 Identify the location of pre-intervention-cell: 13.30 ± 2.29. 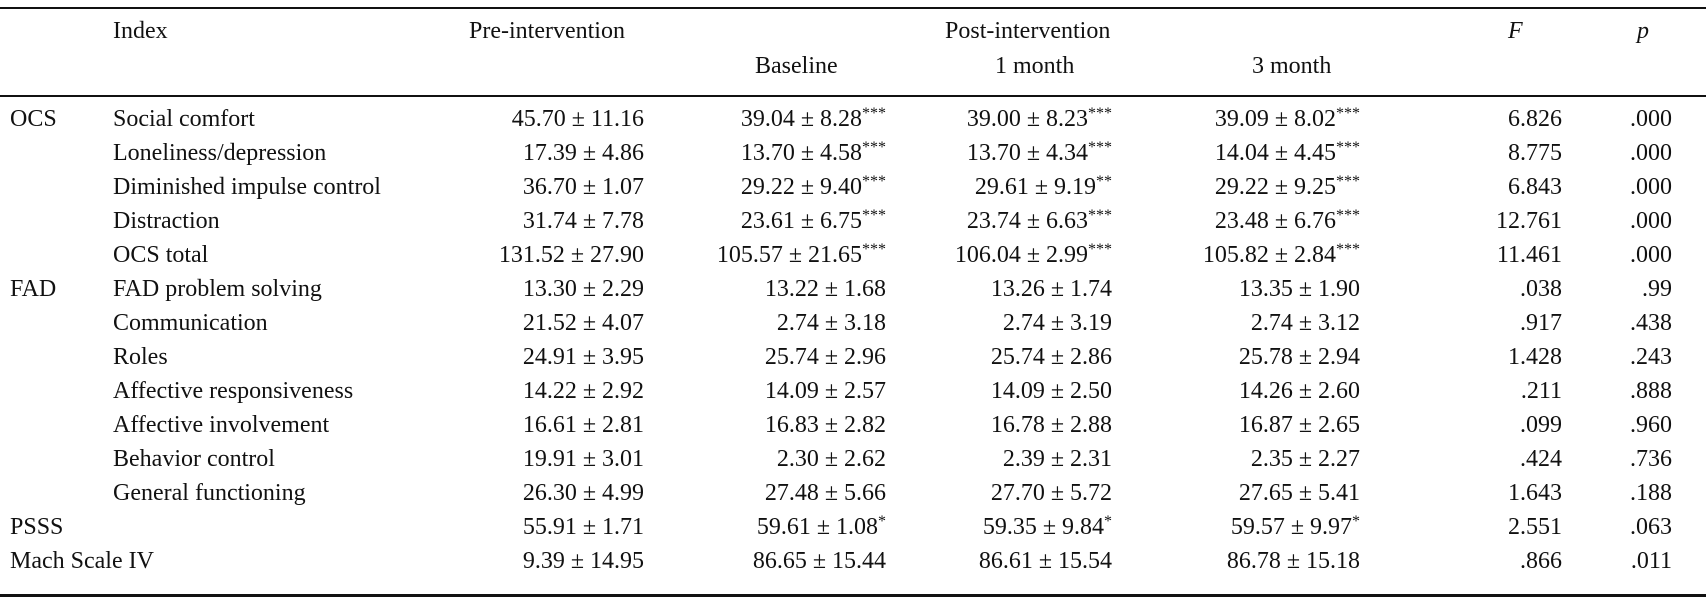
(583, 289).